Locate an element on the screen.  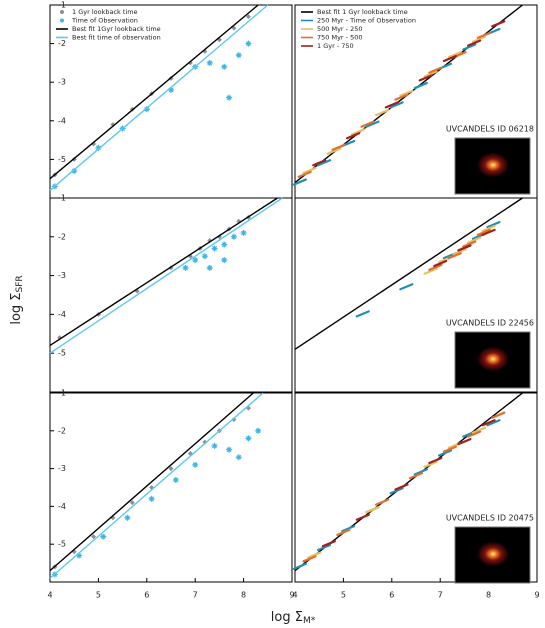
legend-label: 750 Myr - 500 is located at coordinates (339, 38).